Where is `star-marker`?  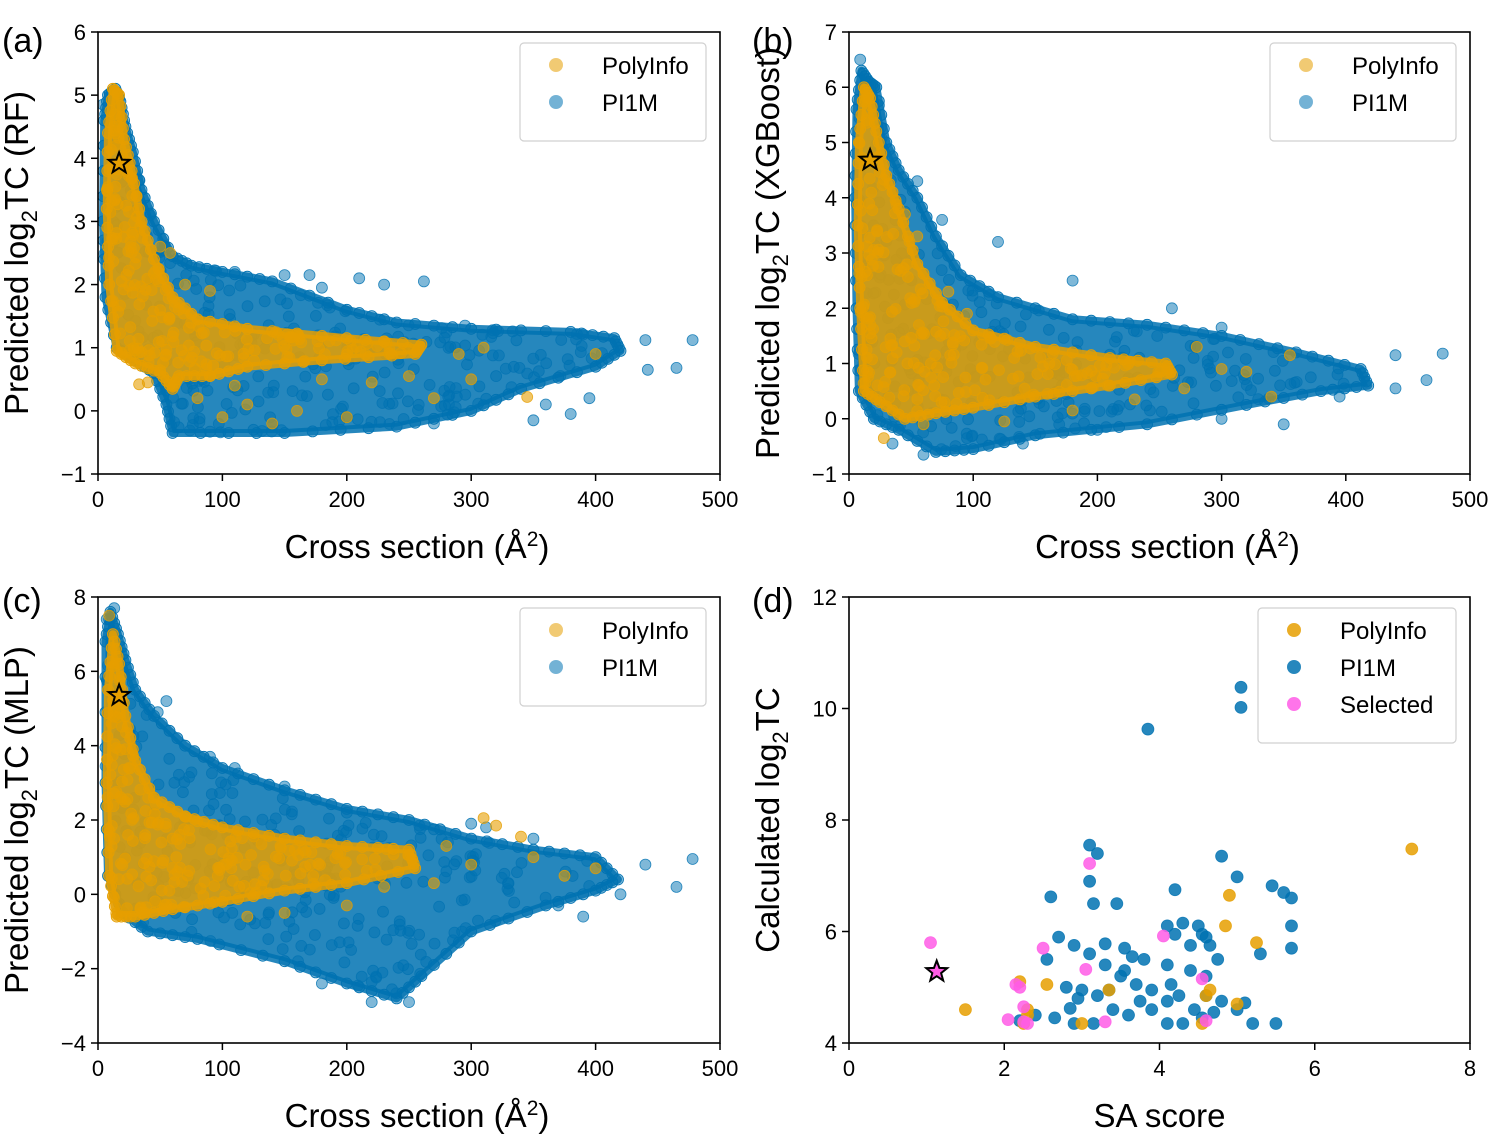 star-marker is located at coordinates (870, 159).